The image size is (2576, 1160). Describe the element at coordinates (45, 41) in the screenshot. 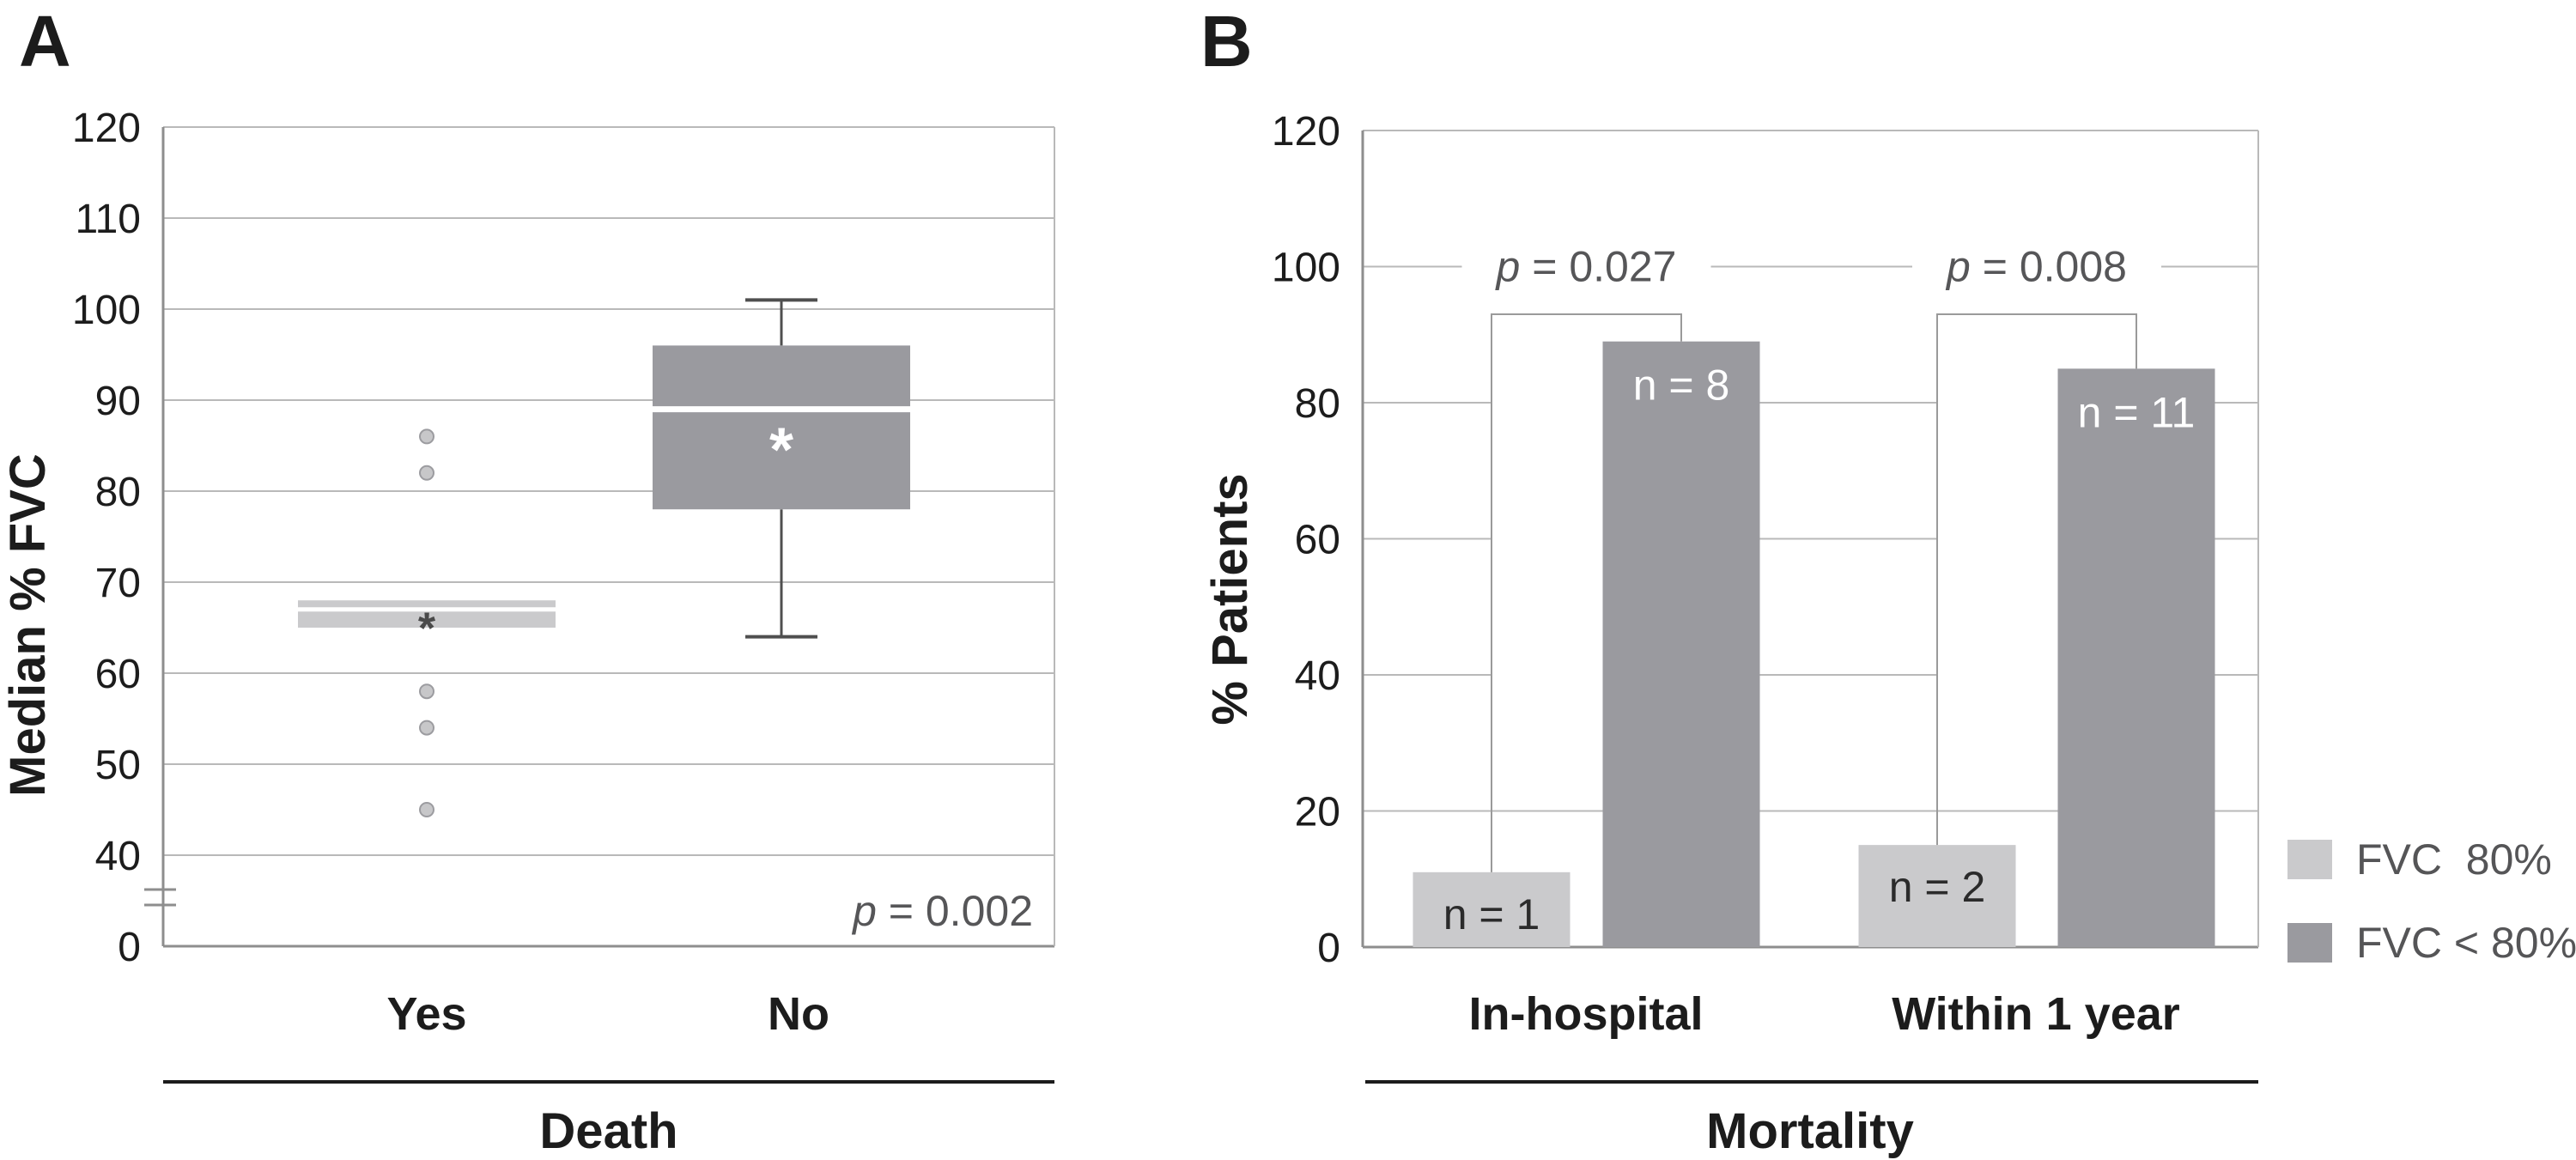

I see `panel-a-letter: A` at that location.